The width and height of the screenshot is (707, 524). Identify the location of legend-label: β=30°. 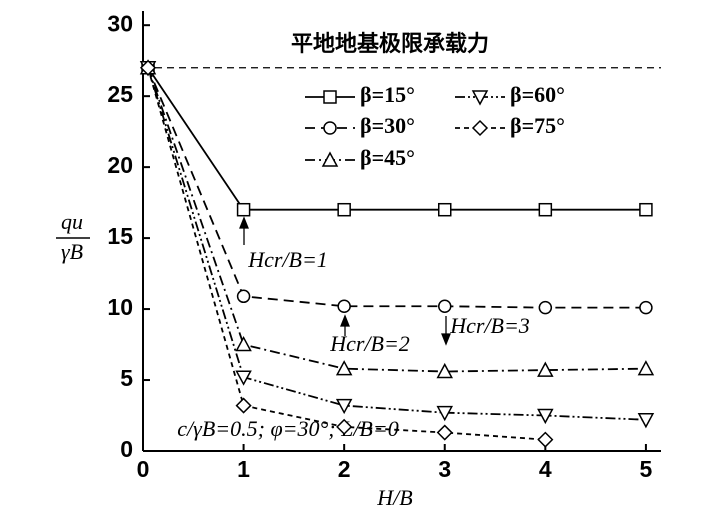
(387, 125).